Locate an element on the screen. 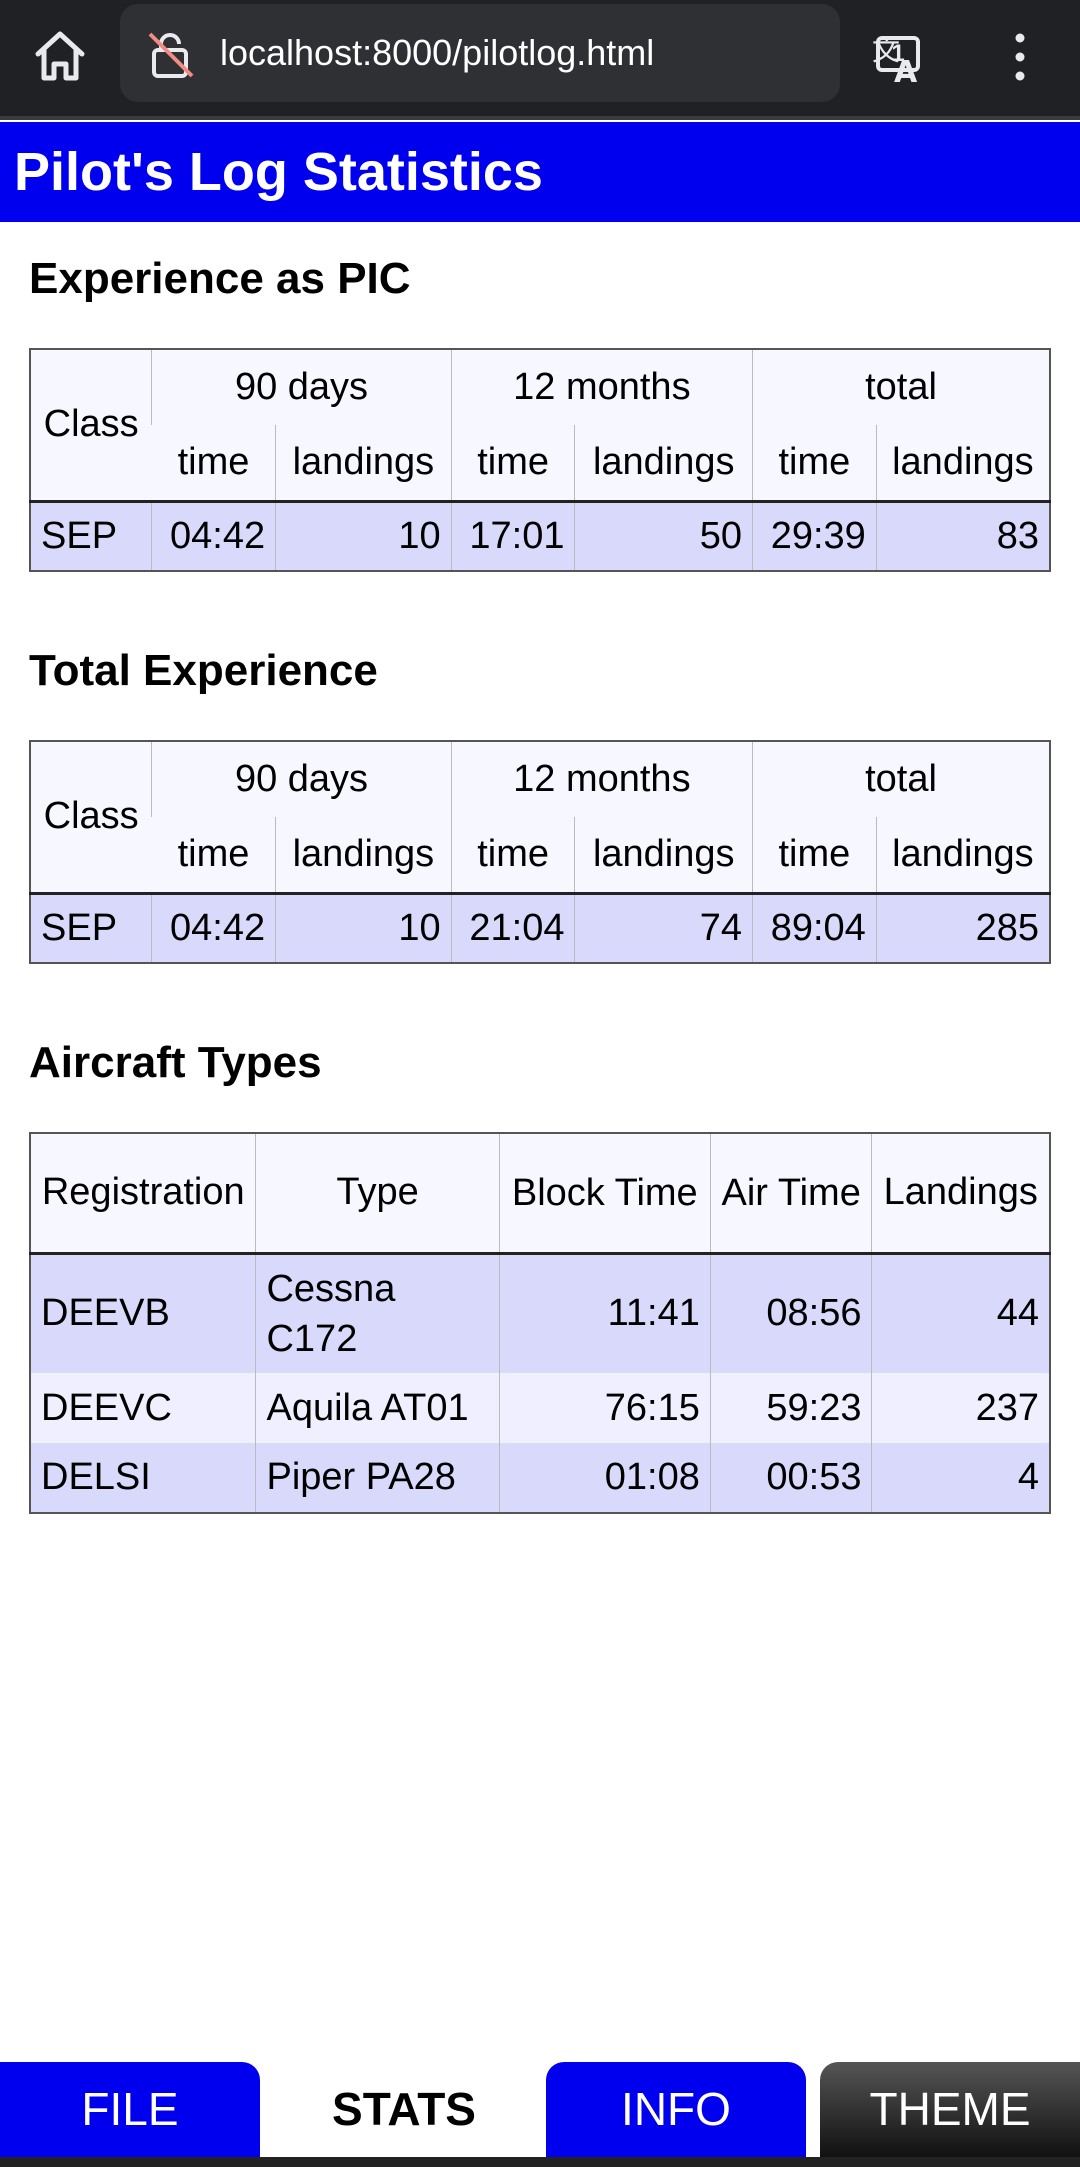 The width and height of the screenshot is (1080, 2167). tab-info: INFO is located at coordinates (676, 2109).